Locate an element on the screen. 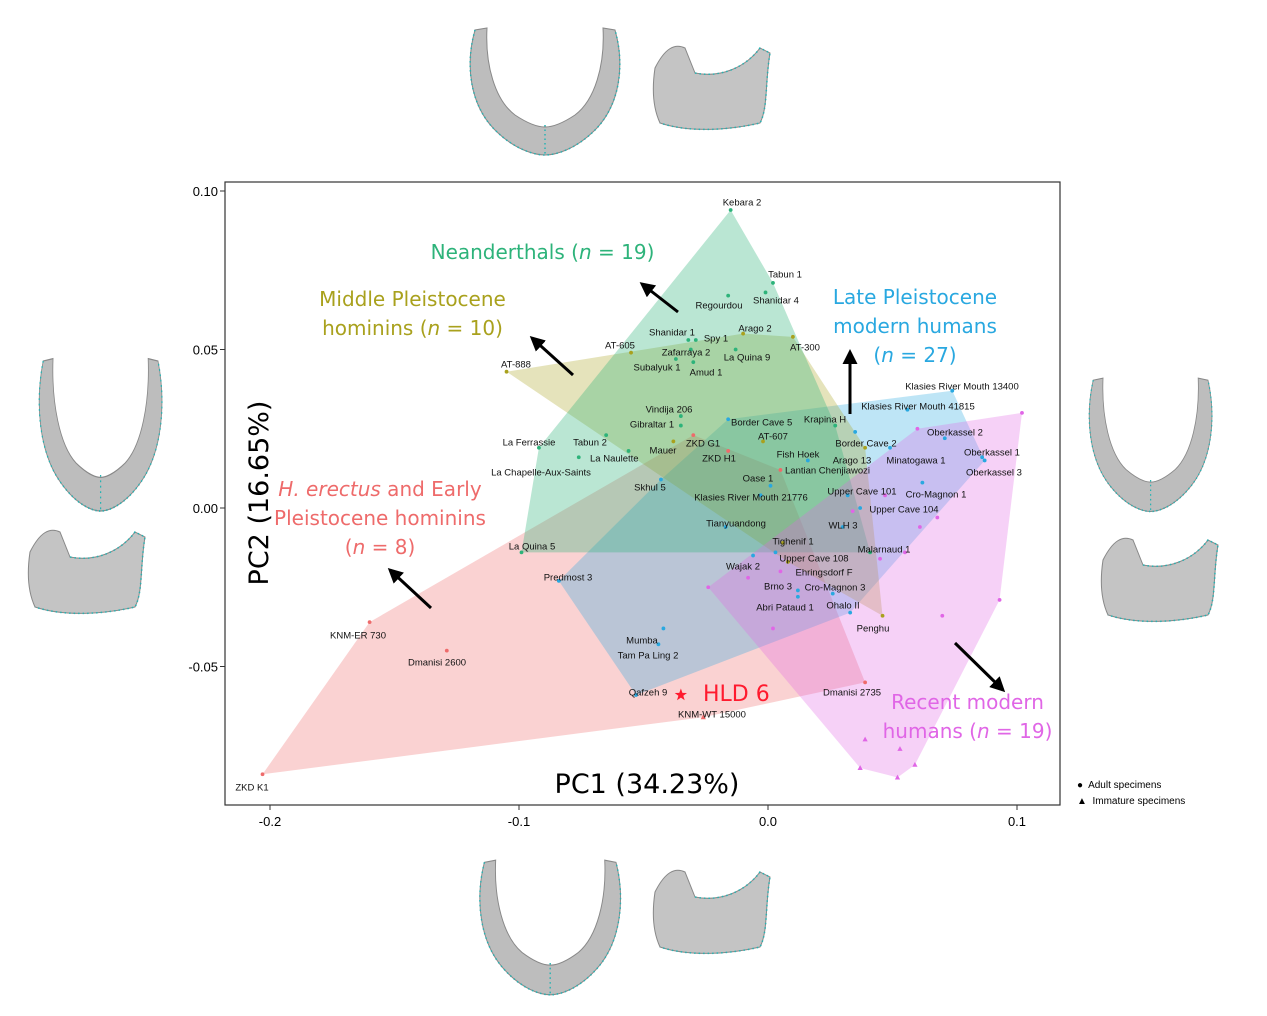 Image resolution: width=1267 pixels, height=1016 pixels. point-label: Klasies River Mouth 21776 is located at coordinates (751, 497).